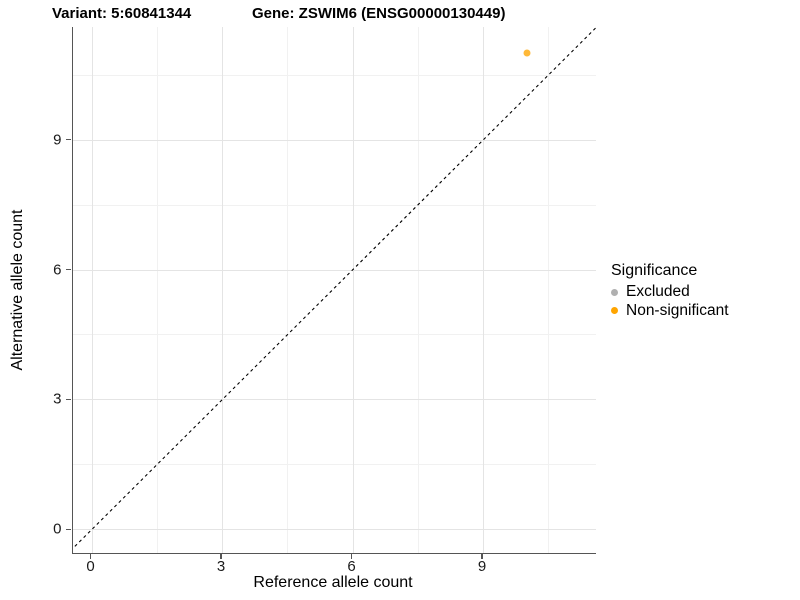  I want to click on y-axis-title: Alternative allele count, so click(17, 290).